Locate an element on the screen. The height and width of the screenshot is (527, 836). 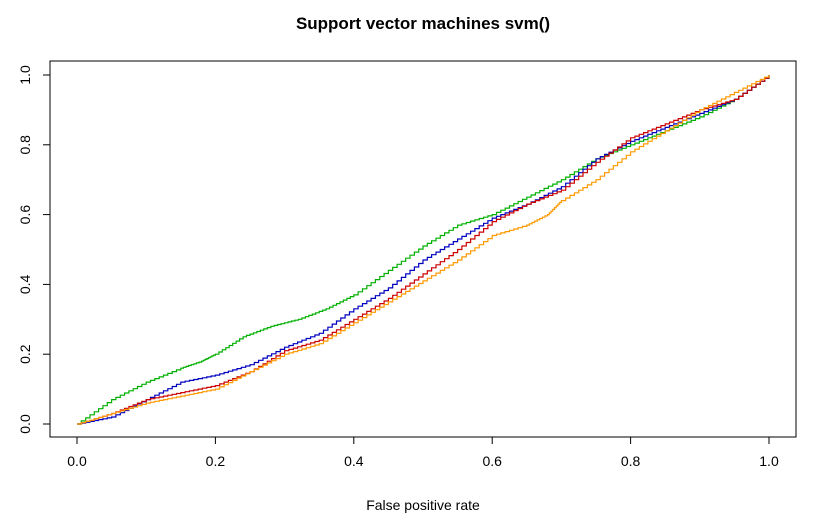
x-tick-label: 0.6 is located at coordinates (492, 461).